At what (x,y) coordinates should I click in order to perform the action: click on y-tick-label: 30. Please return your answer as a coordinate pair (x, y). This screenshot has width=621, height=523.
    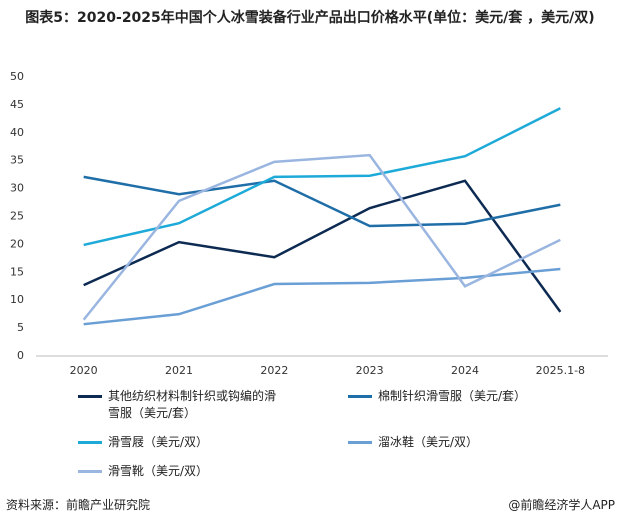
    Looking at the image, I should click on (17, 188).